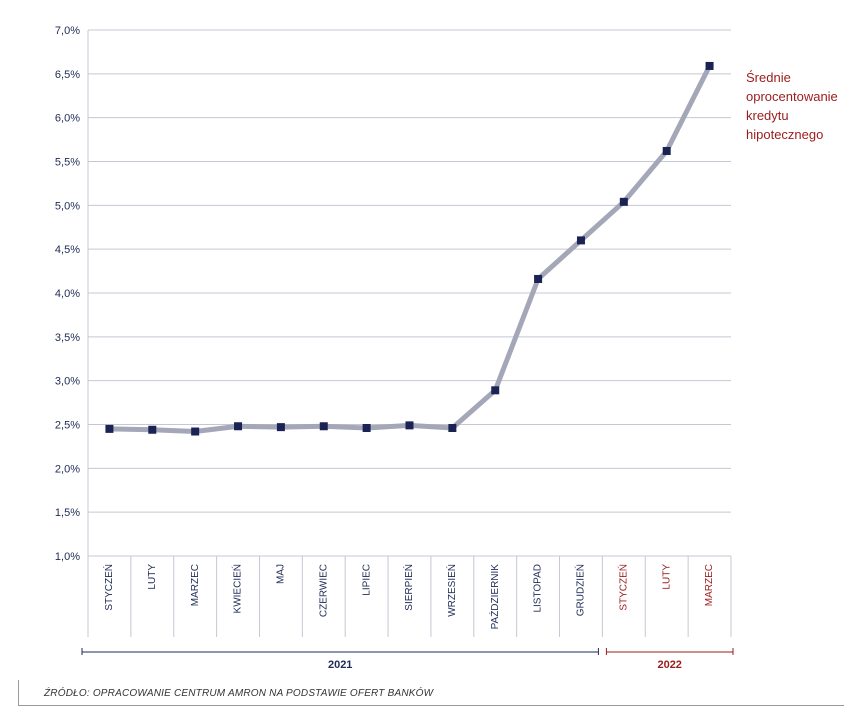 This screenshot has width=862, height=718. What do you see at coordinates (792, 106) in the screenshot?
I see `legend: Średnie oprocentowanie kredytu hipotecznego` at bounding box center [792, 106].